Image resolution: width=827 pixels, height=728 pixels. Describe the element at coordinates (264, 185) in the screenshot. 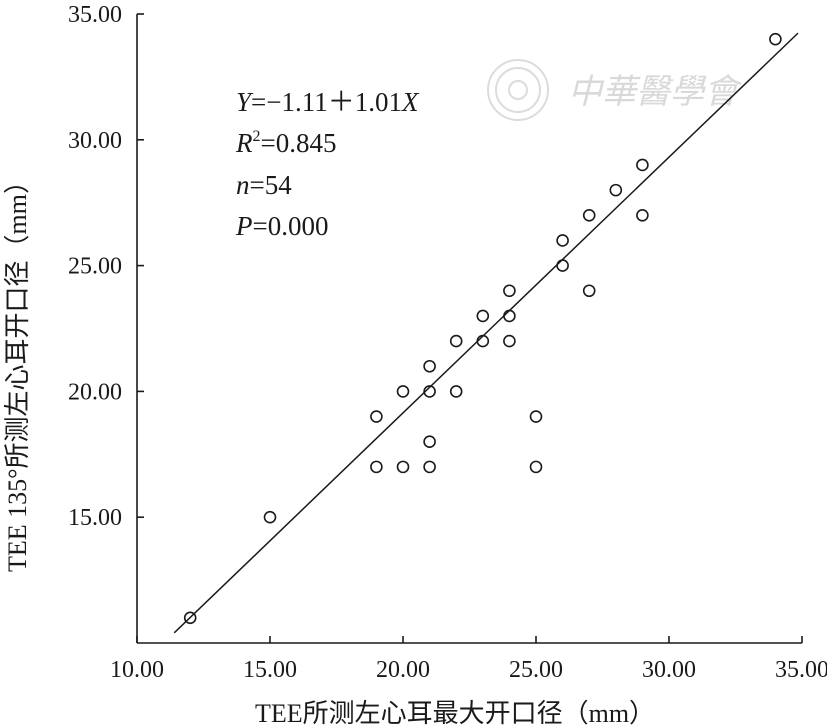

I see `sample-size: n=54` at that location.